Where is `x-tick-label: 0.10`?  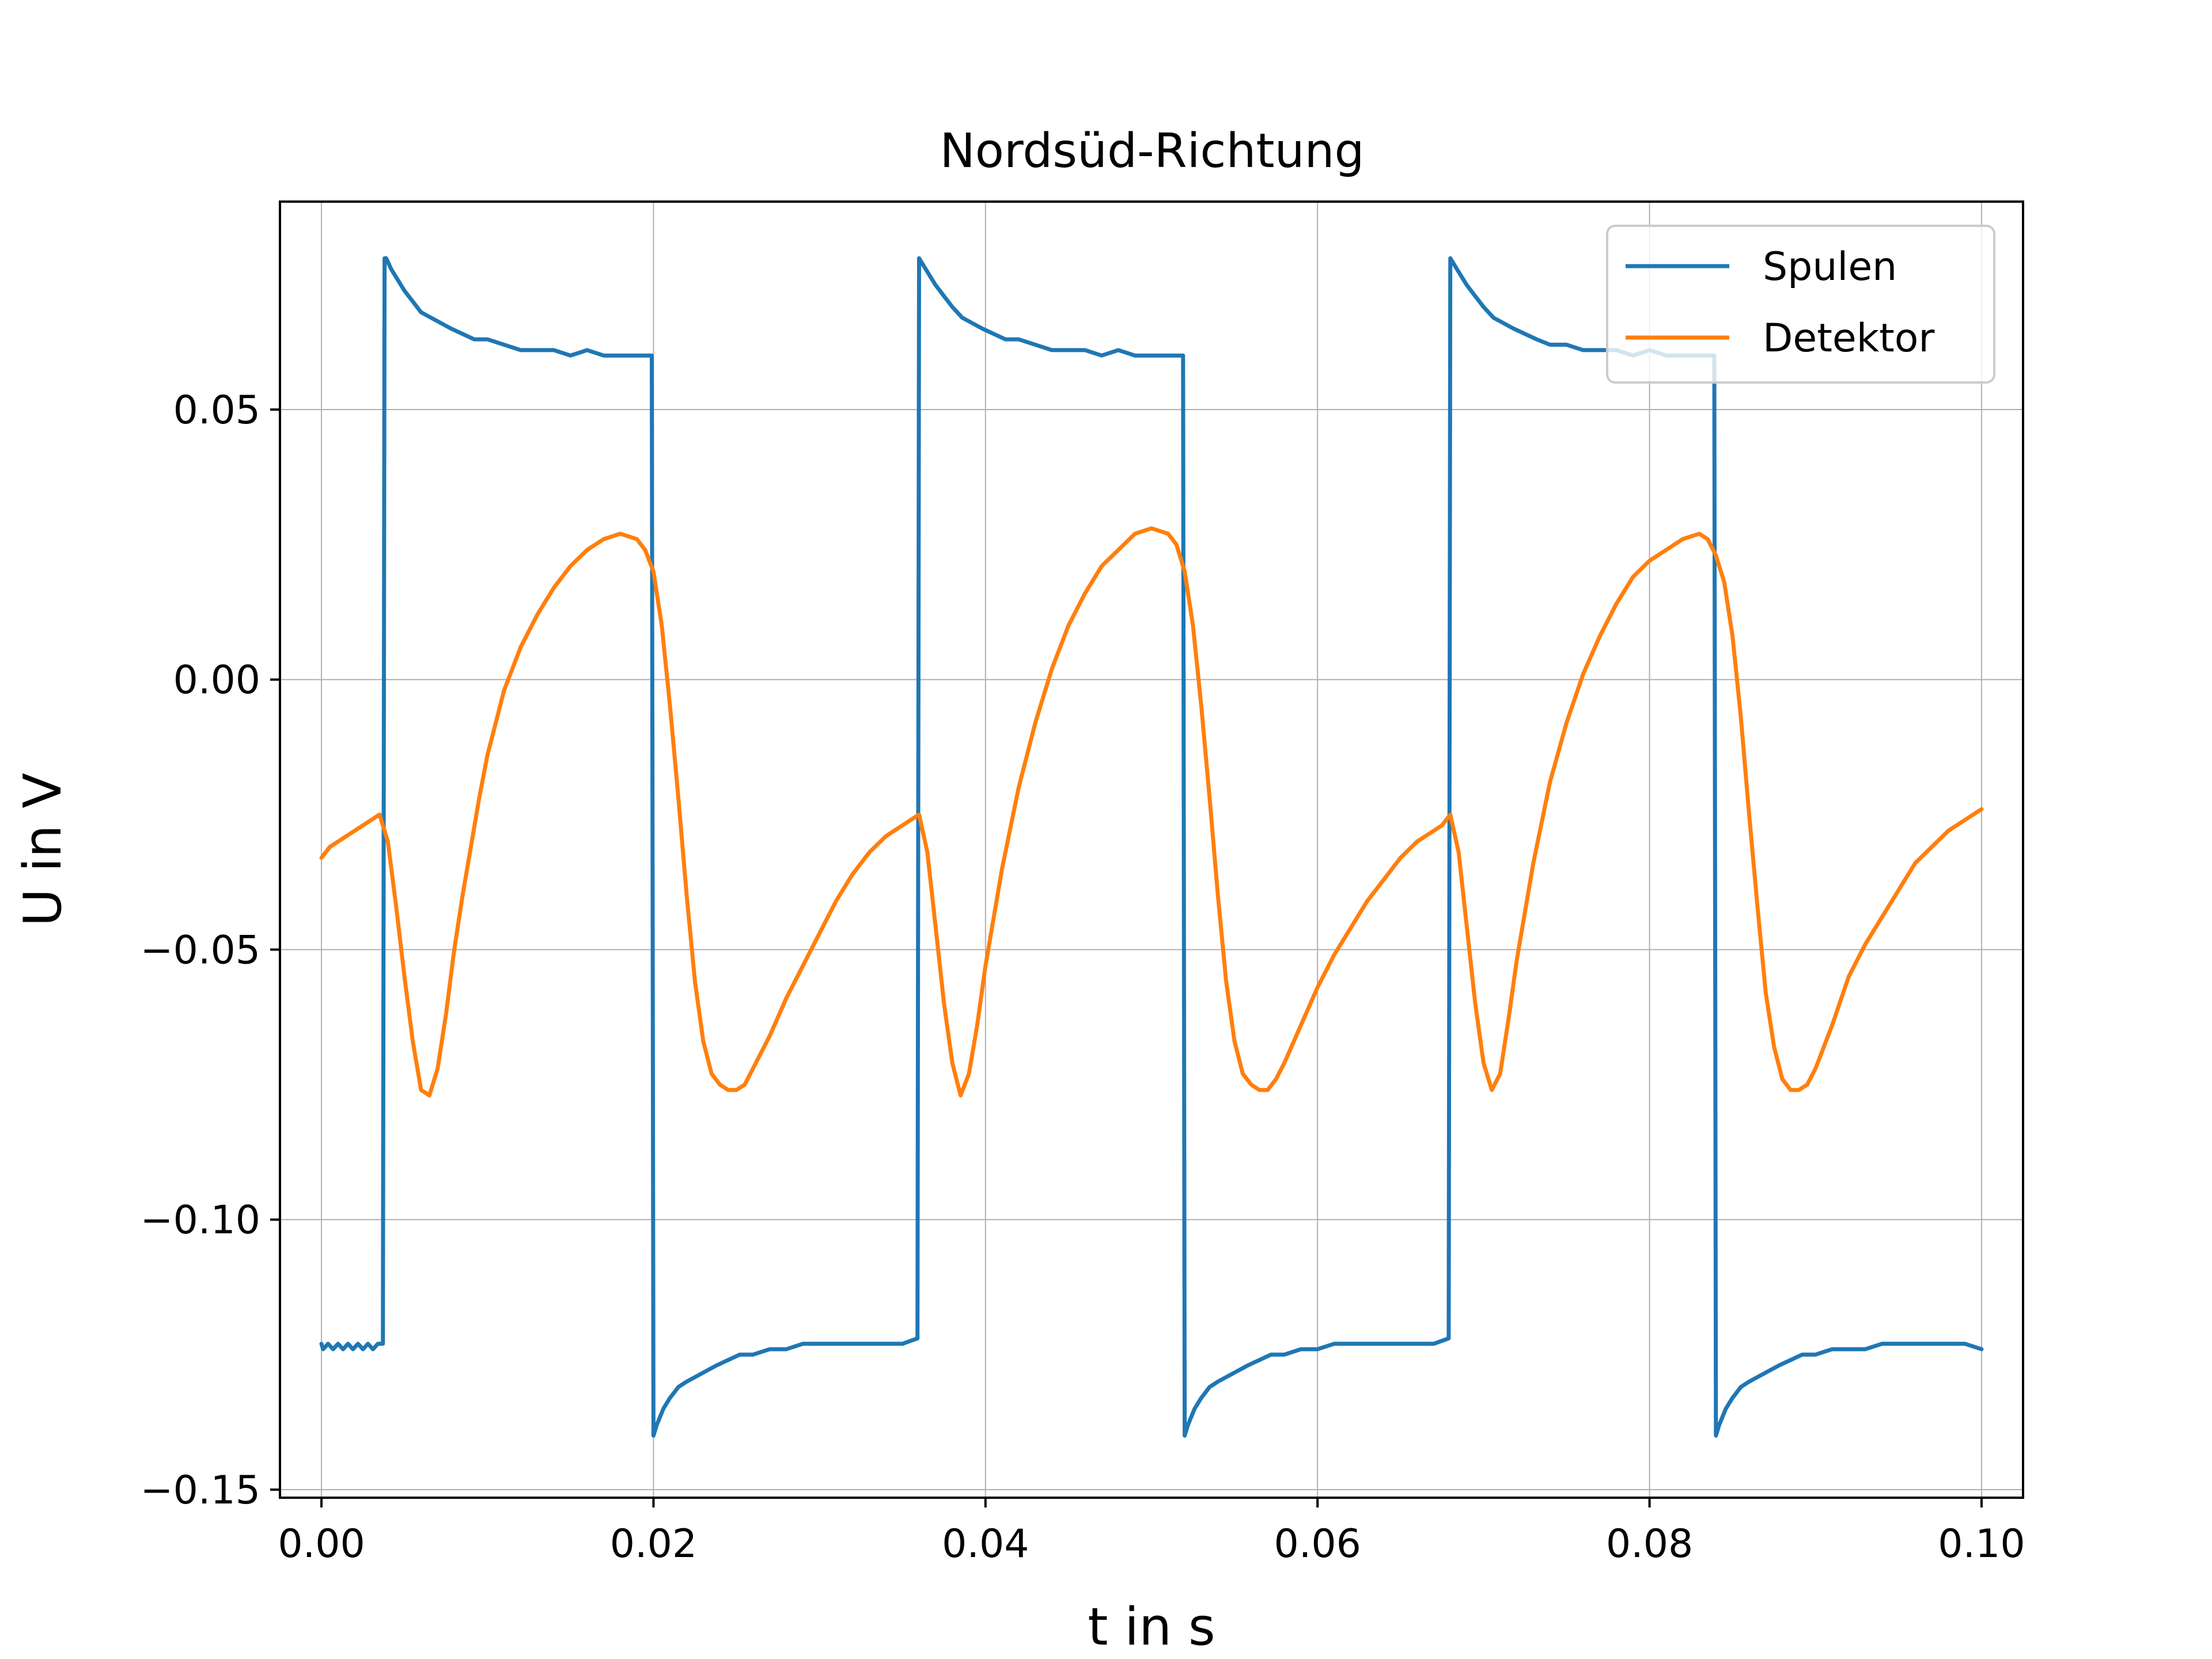 x-tick-label: 0.10 is located at coordinates (1981, 1544).